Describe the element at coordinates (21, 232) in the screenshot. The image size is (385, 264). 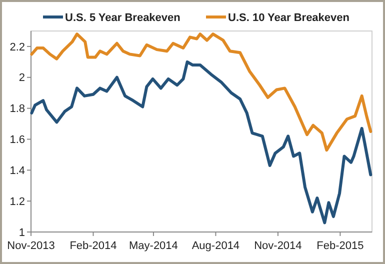
I see `y-tick-label: 1` at that location.